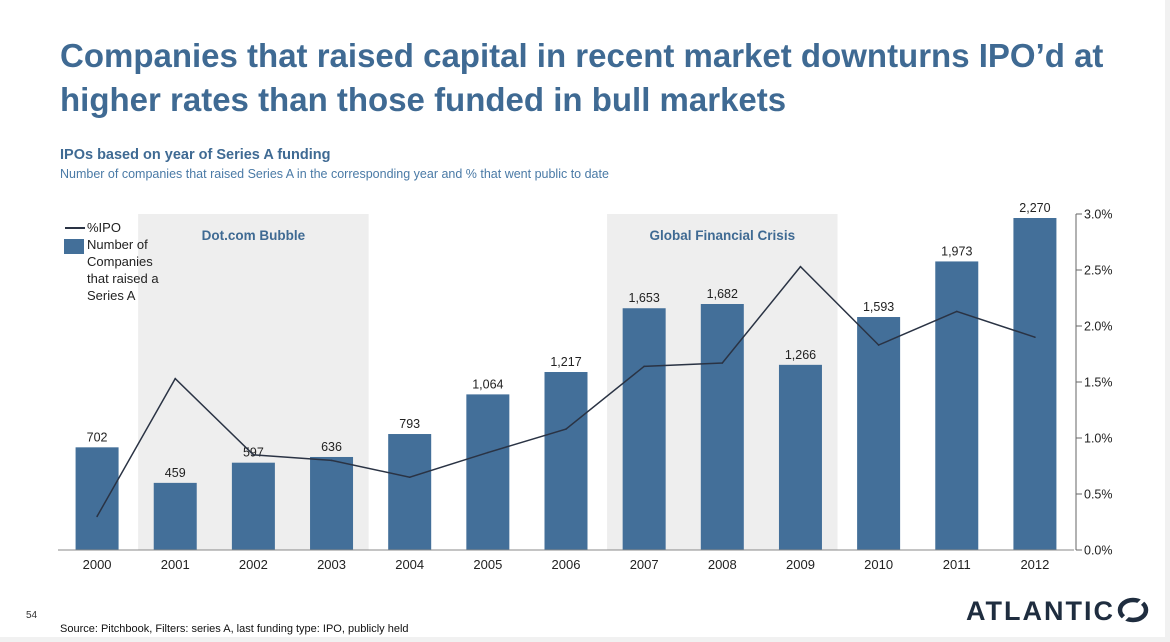 This screenshot has height=642, width=1170. What do you see at coordinates (1035, 337) in the screenshot?
I see `ipo-point-2012` at bounding box center [1035, 337].